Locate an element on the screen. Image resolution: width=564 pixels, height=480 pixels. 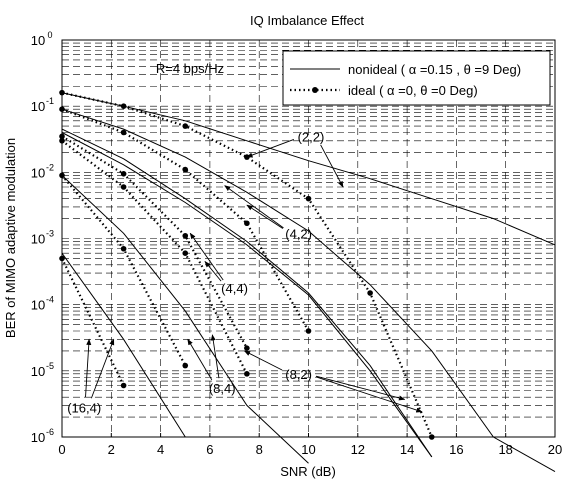
annotation-label: (4,4) is located at coordinates (234, 288).